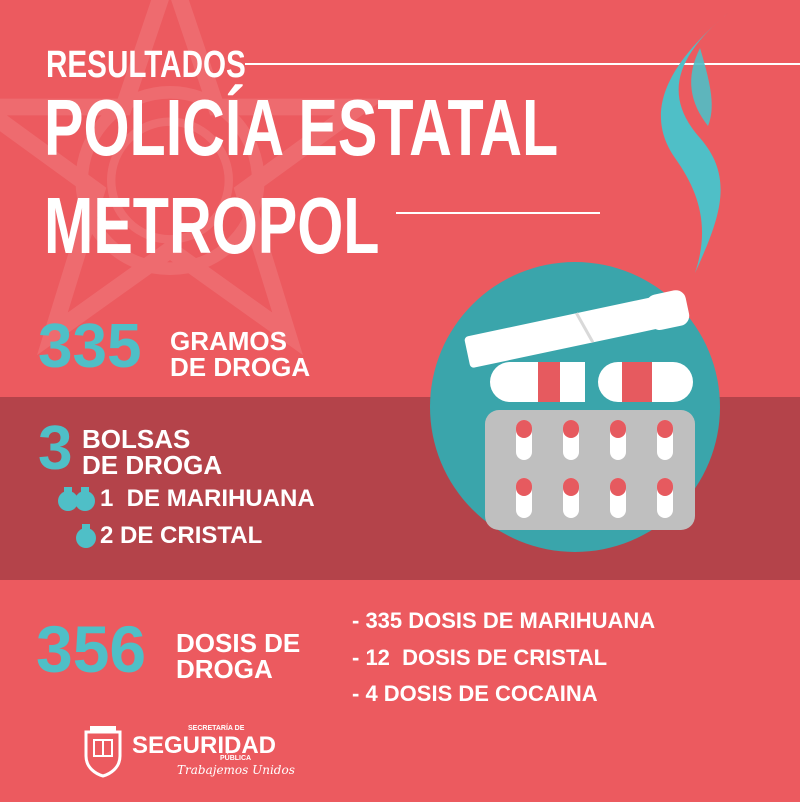  Describe the element at coordinates (91, 649) in the screenshot. I see `doses-value: 356` at that location.